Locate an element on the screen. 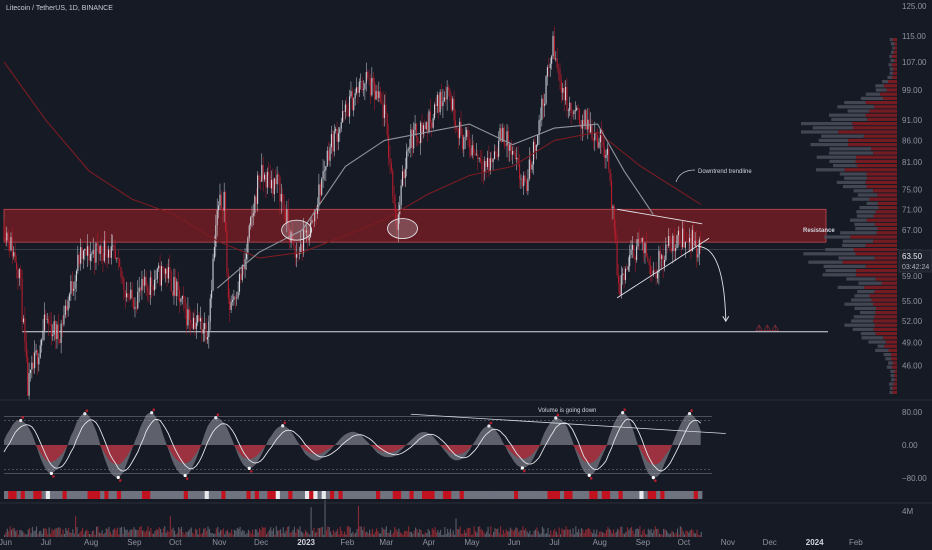 This screenshot has width=932, height=550. oscillator-pane is located at coordinates (364, 445).